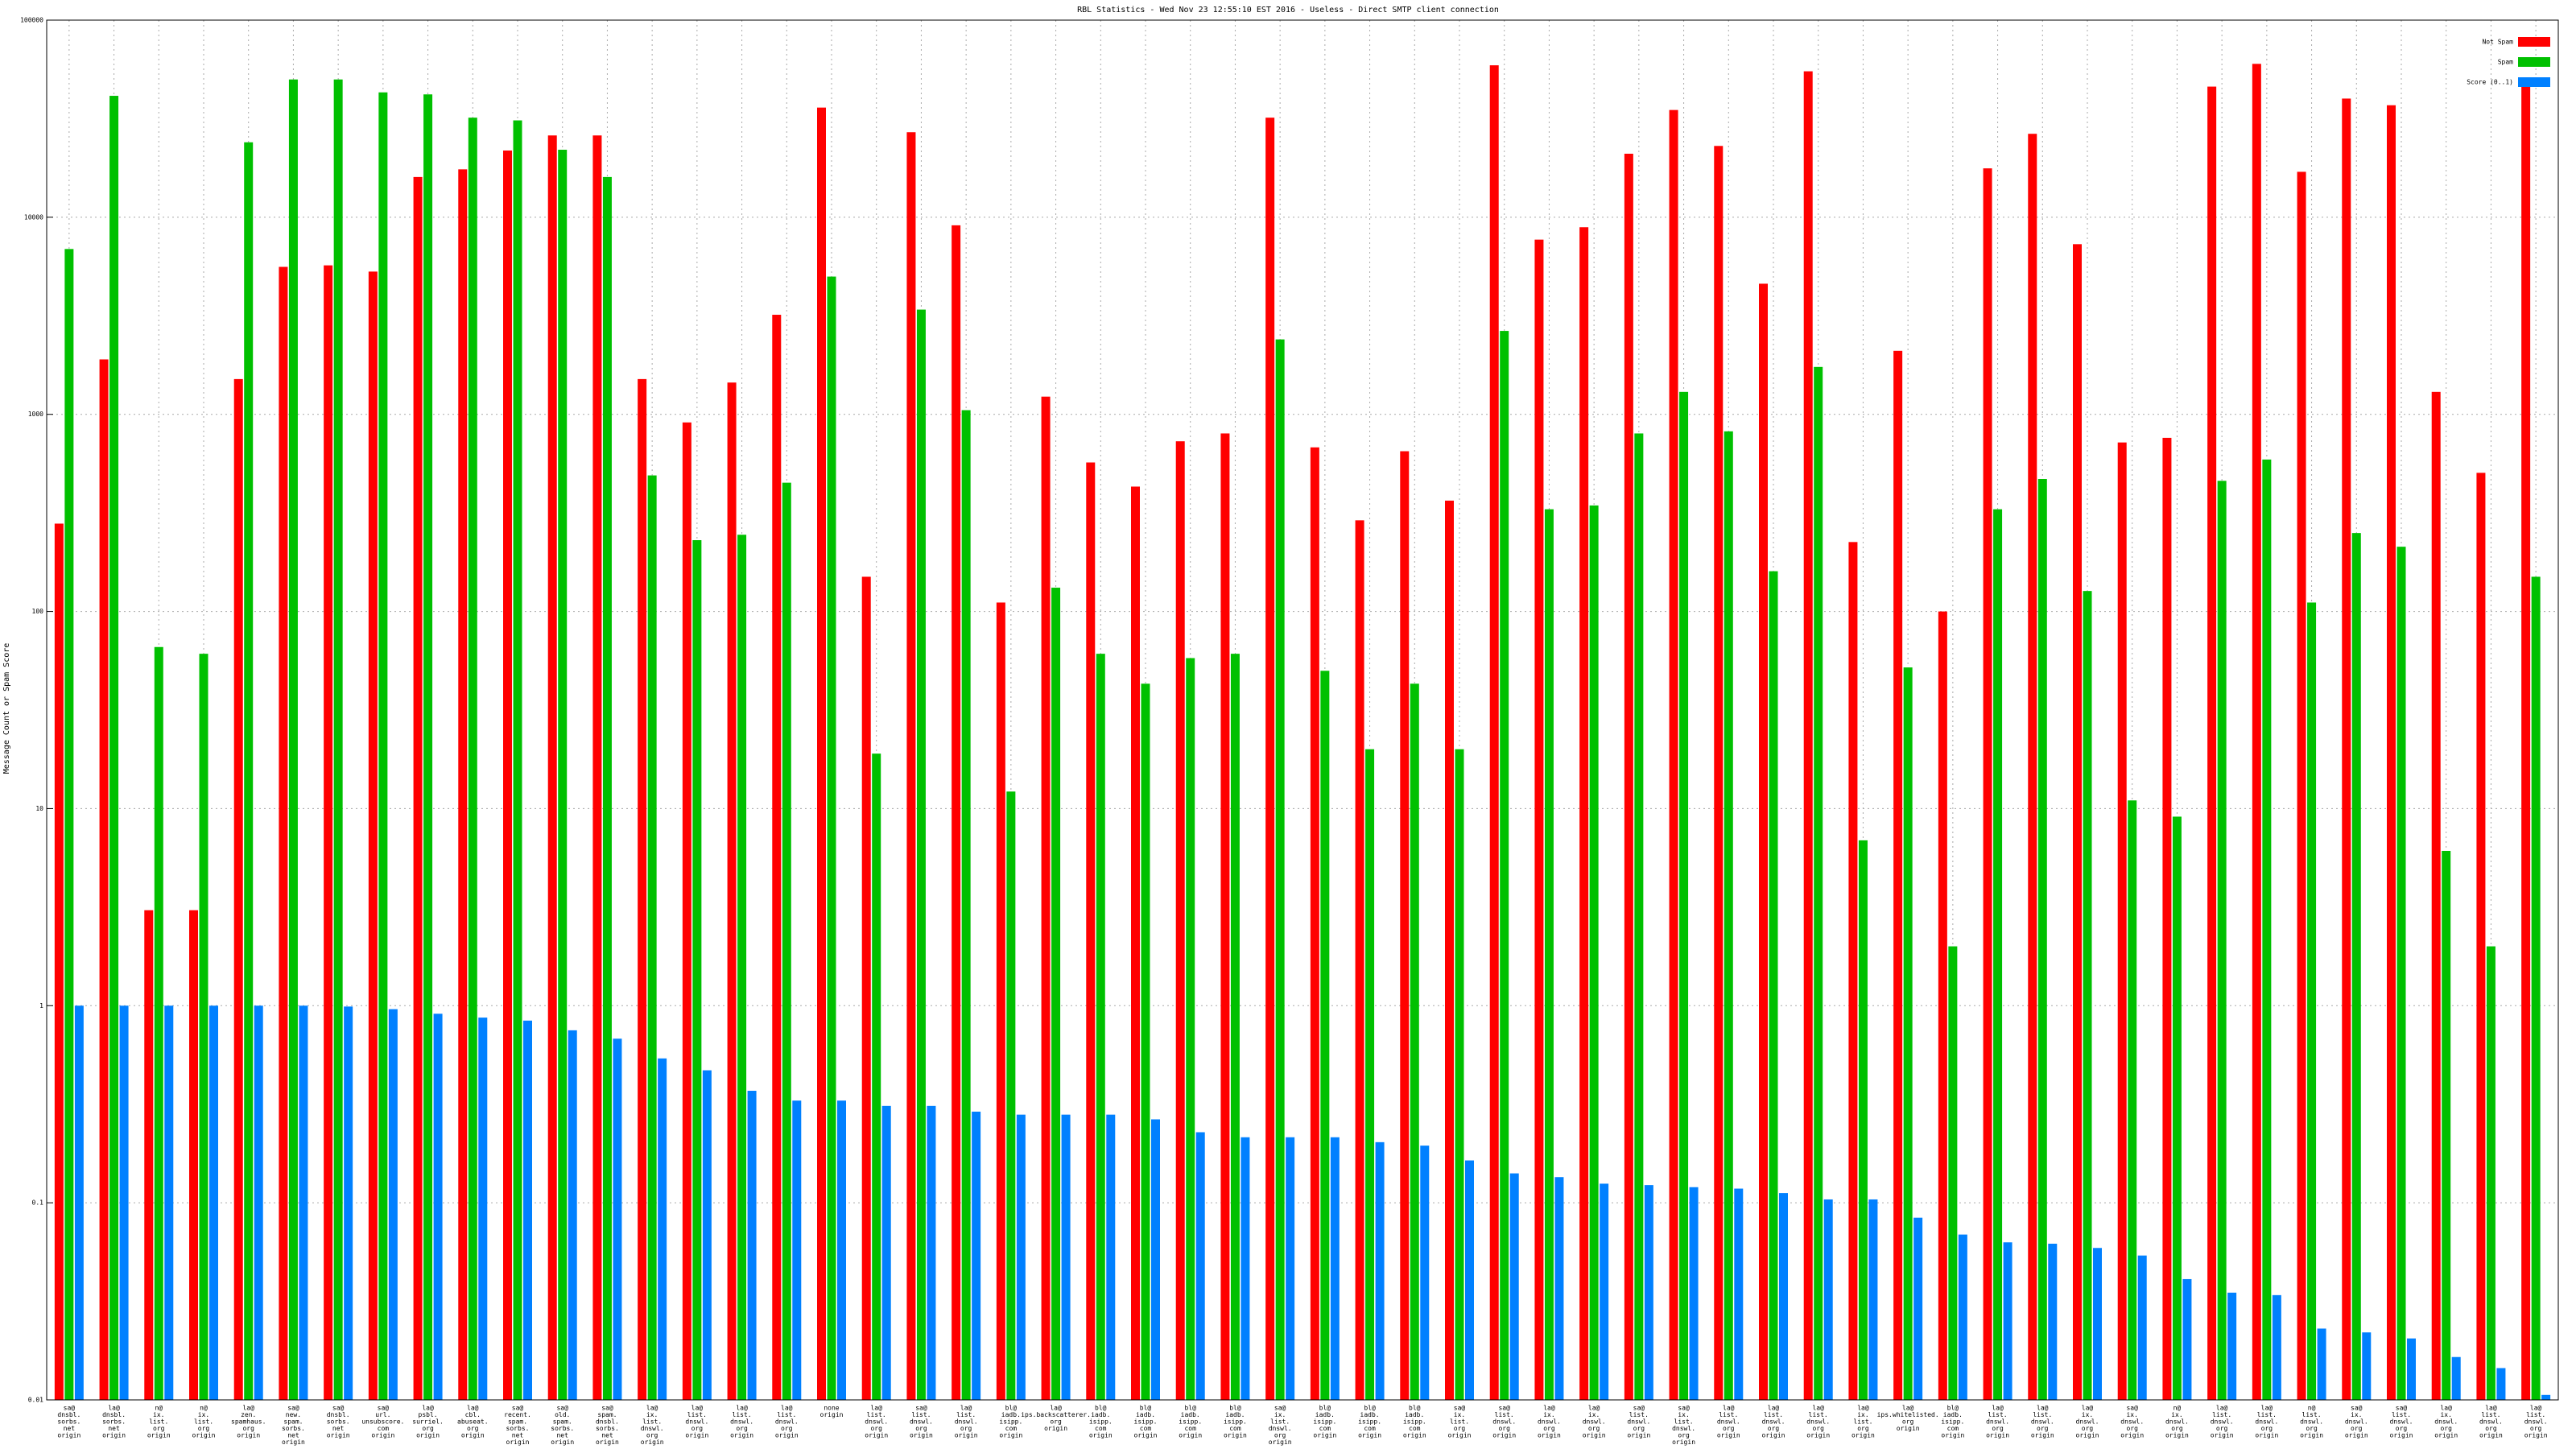 The height and width of the screenshot is (1449, 2576). What do you see at coordinates (428, 1422) in the screenshot?
I see `x-tick-label: surriel.` at bounding box center [428, 1422].